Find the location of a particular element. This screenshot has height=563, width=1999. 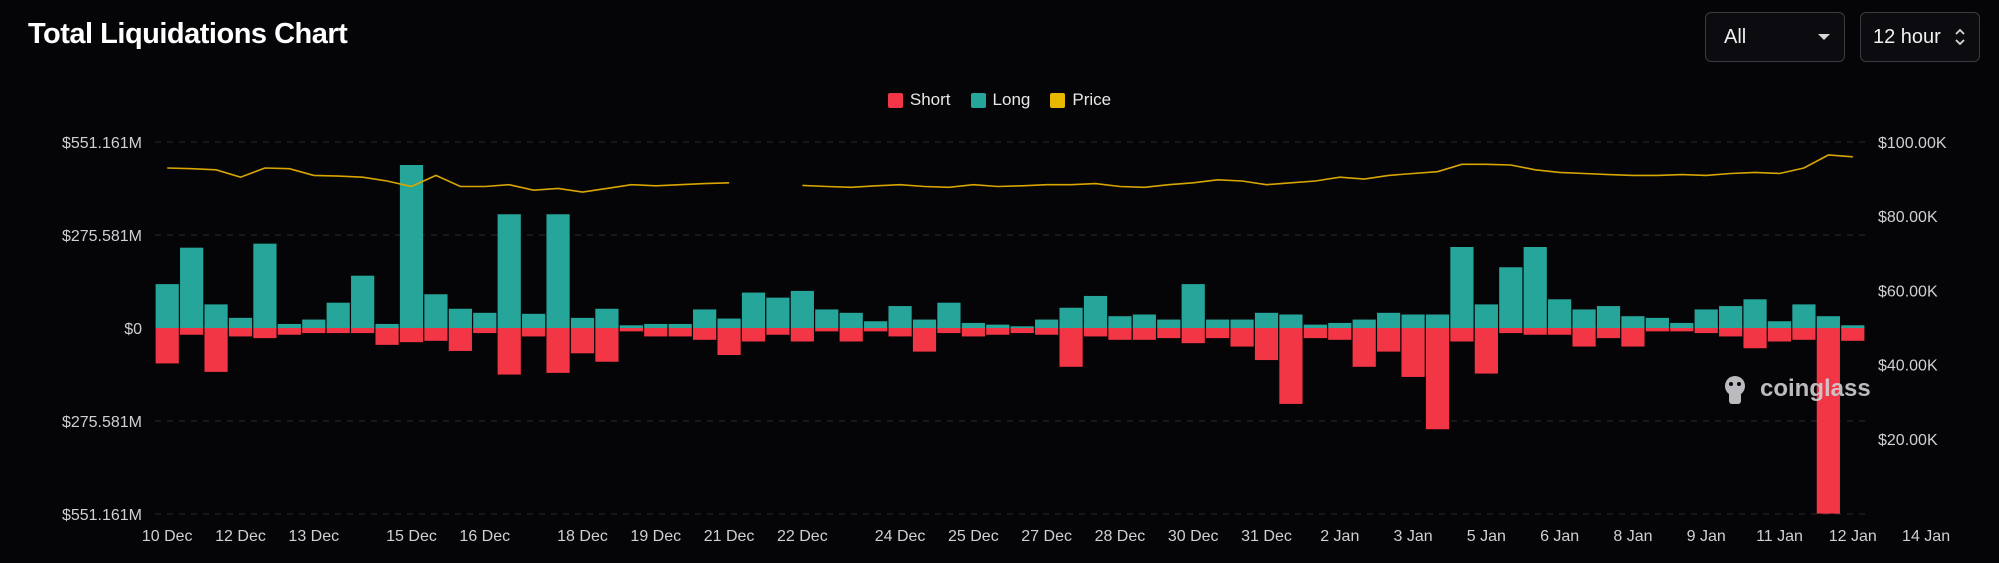

y-right-tick-label: $80.00K is located at coordinates (1908, 217).